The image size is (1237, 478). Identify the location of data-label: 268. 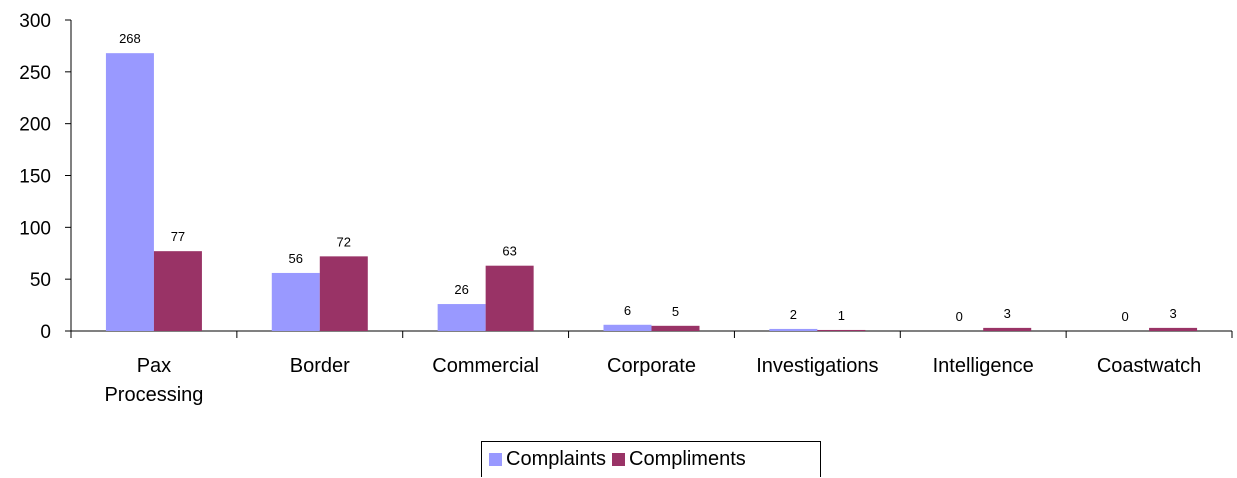
(130, 38).